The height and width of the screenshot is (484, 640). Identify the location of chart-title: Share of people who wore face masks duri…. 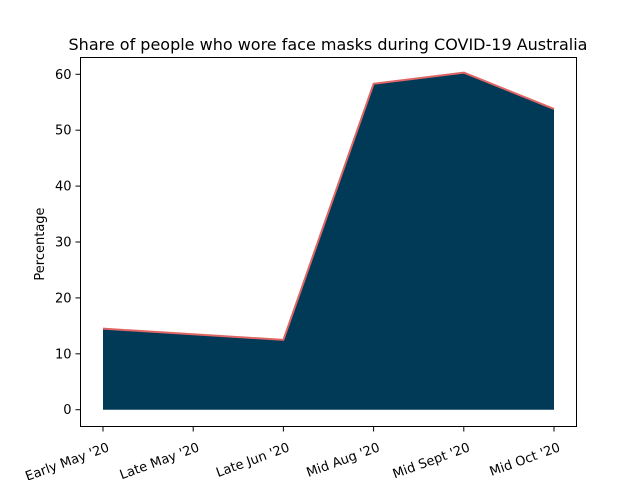
(328, 44).